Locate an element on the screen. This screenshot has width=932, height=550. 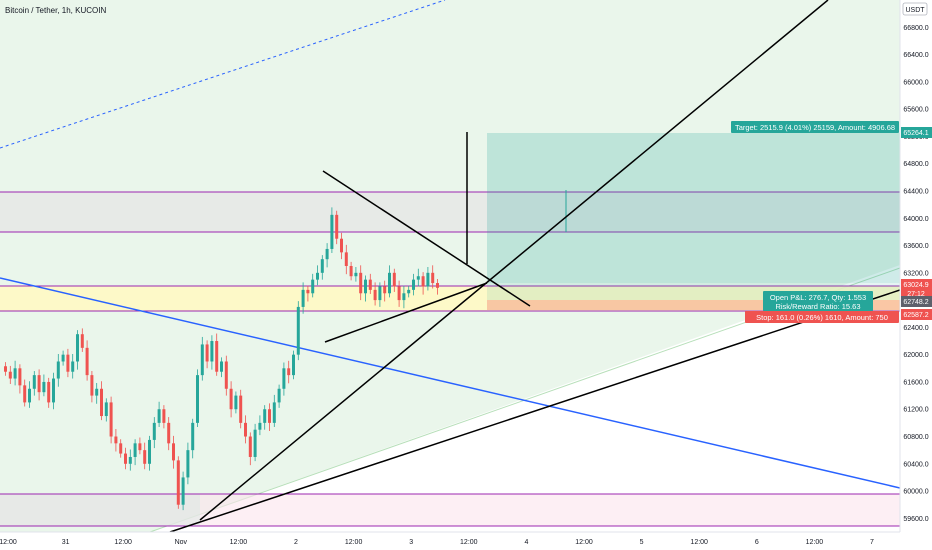
price-tag-target-text: 65264.1 is located at coordinates (915, 133).